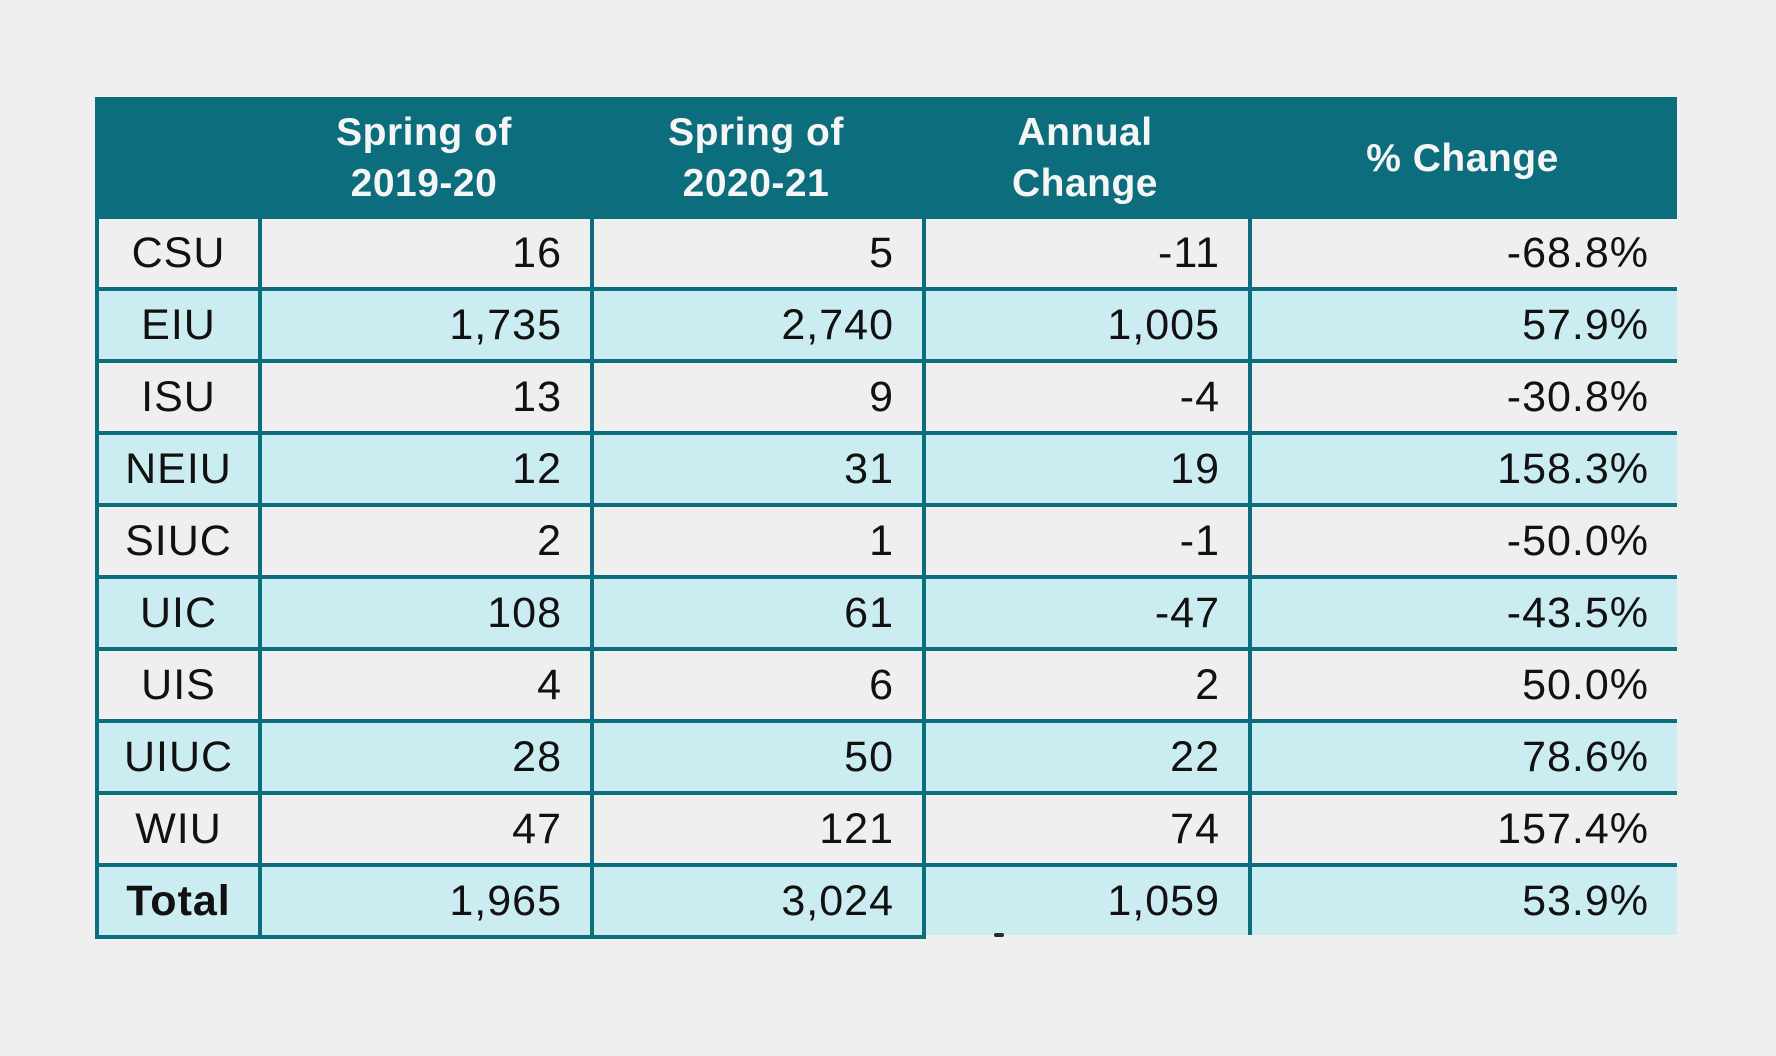 This screenshot has width=1776, height=1056. What do you see at coordinates (756, 541) in the screenshot?
I see `value-spring-2020-21: 1` at bounding box center [756, 541].